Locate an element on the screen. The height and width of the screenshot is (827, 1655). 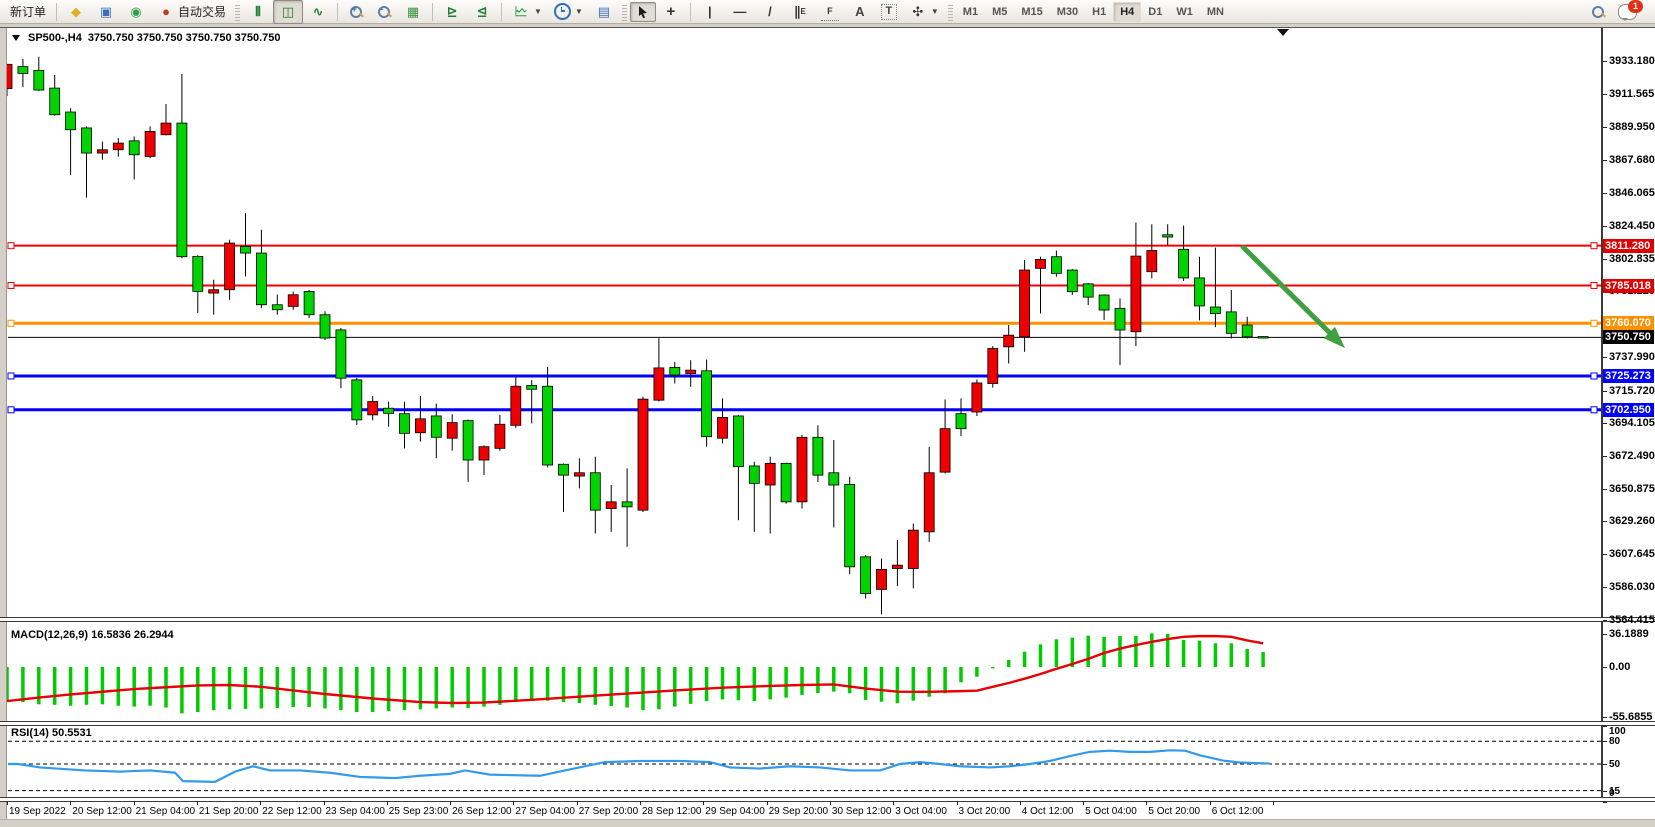
terminal-button: ▣ is located at coordinates (106, 12).